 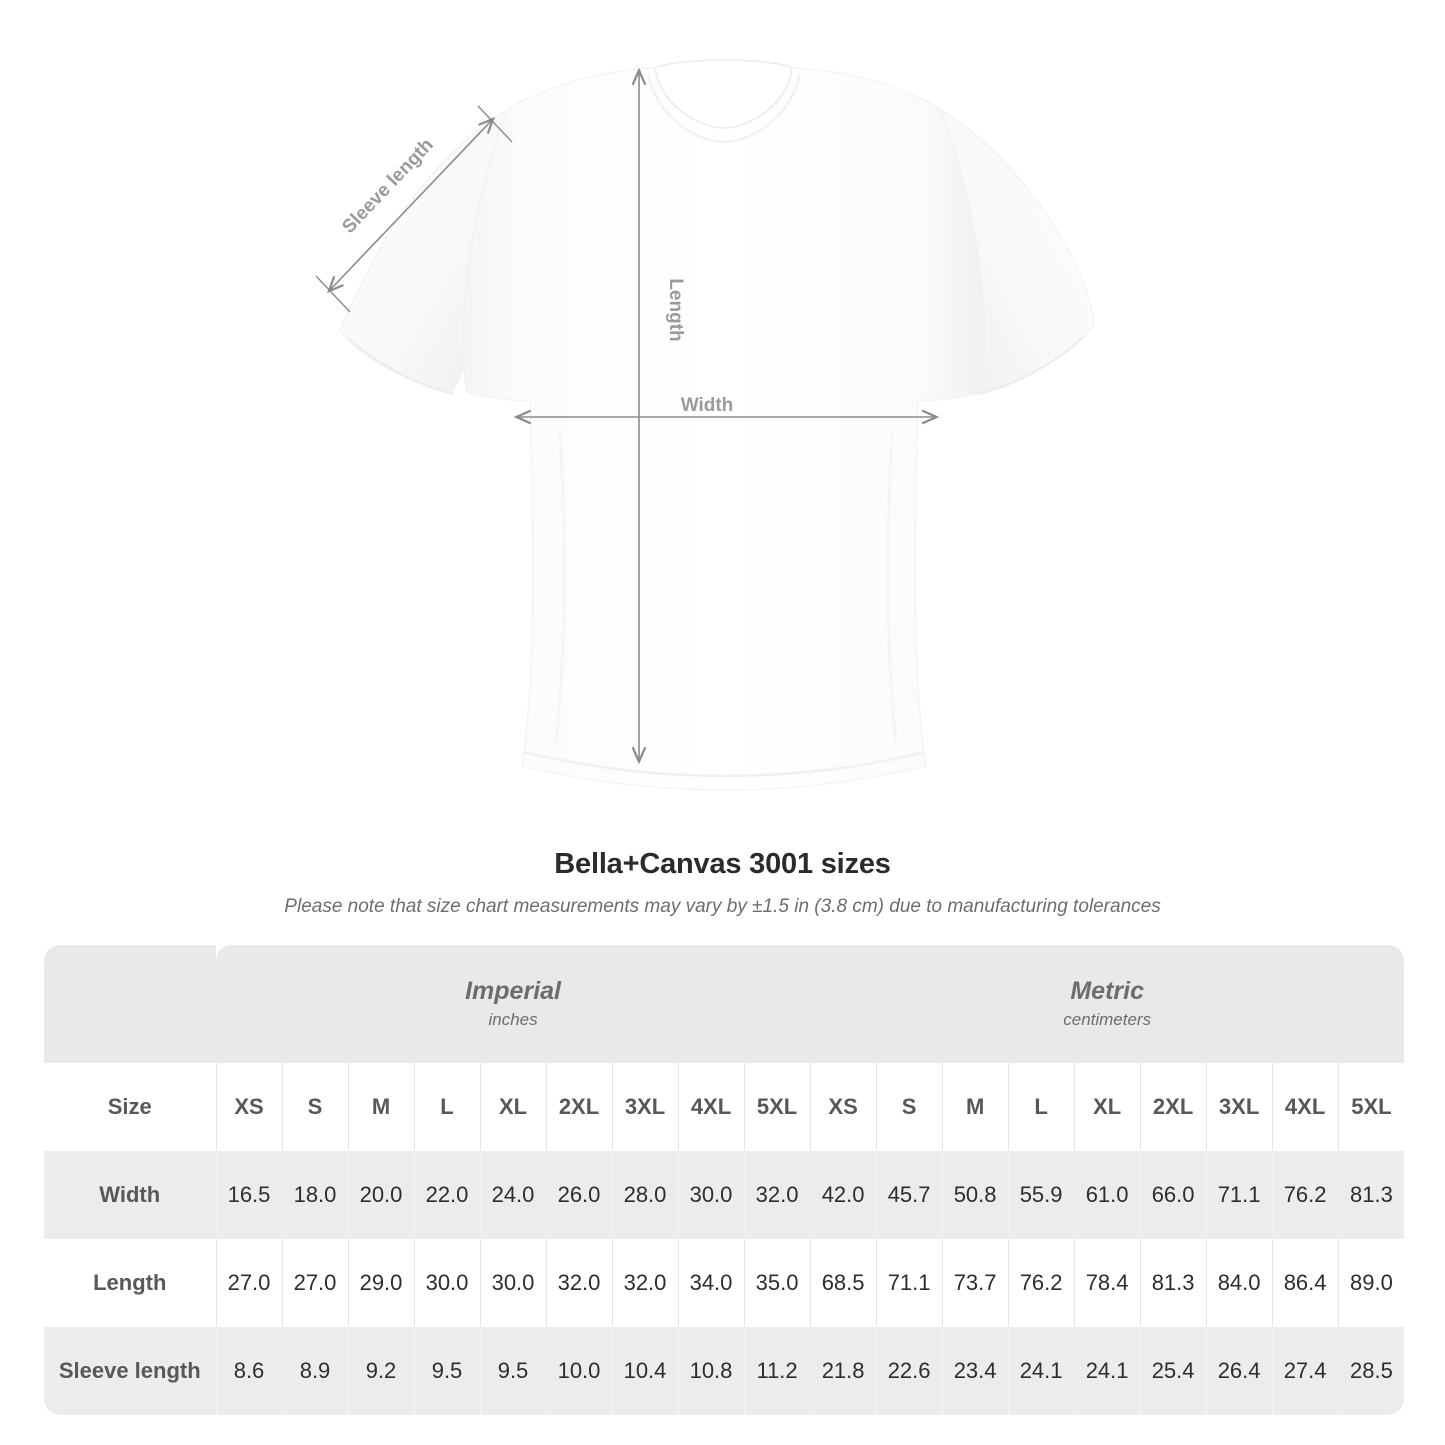 I want to click on size-col-xl-metric: XL, so click(x=1107, y=1107).